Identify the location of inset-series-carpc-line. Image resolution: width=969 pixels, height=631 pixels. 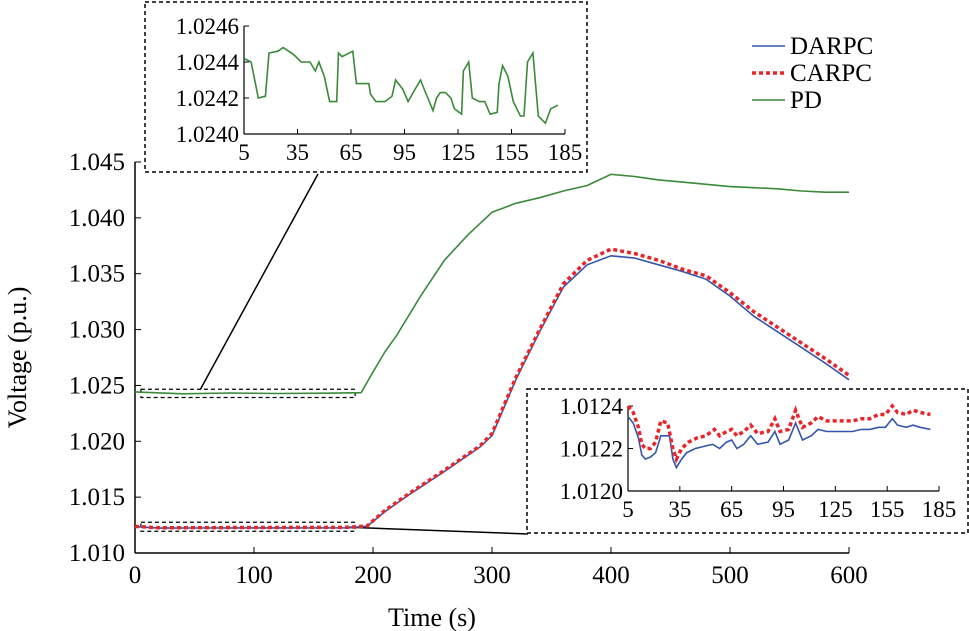
(778, 433).